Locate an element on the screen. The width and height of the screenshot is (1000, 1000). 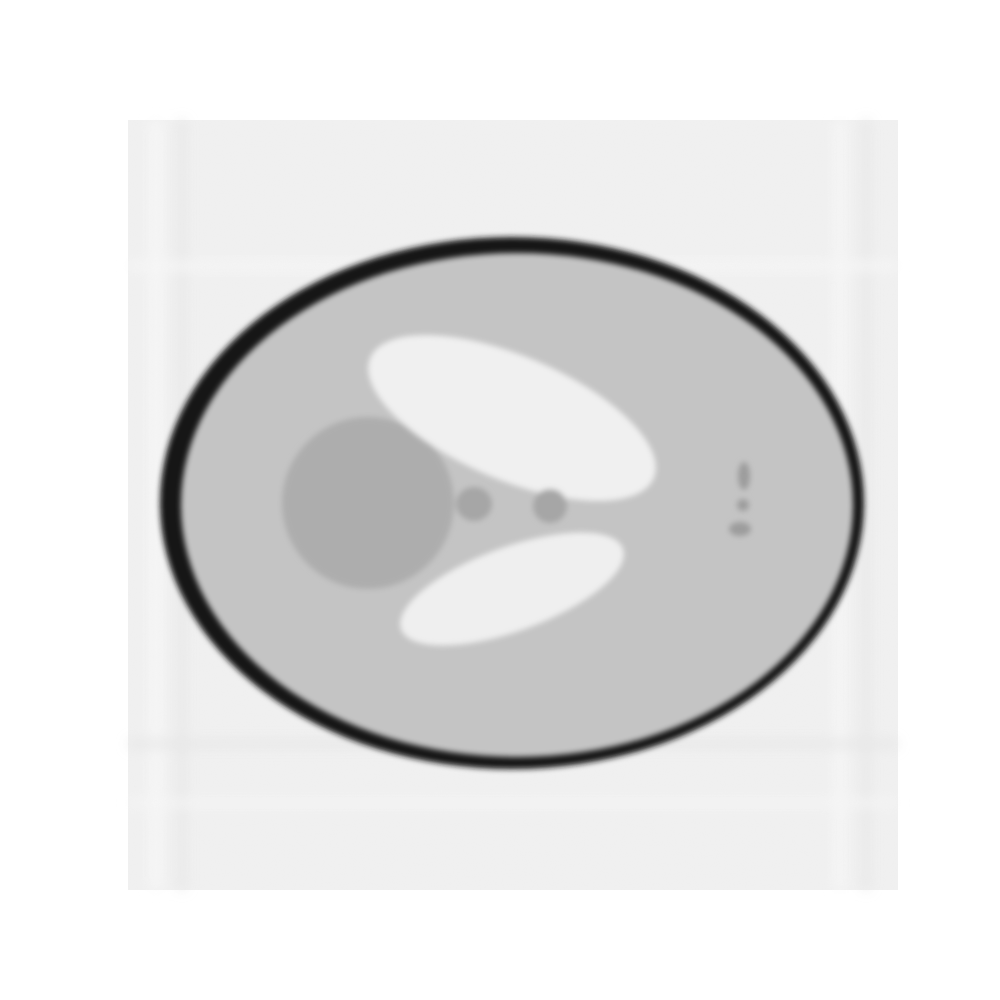
small-spot-left is located at coordinates (474, 504).